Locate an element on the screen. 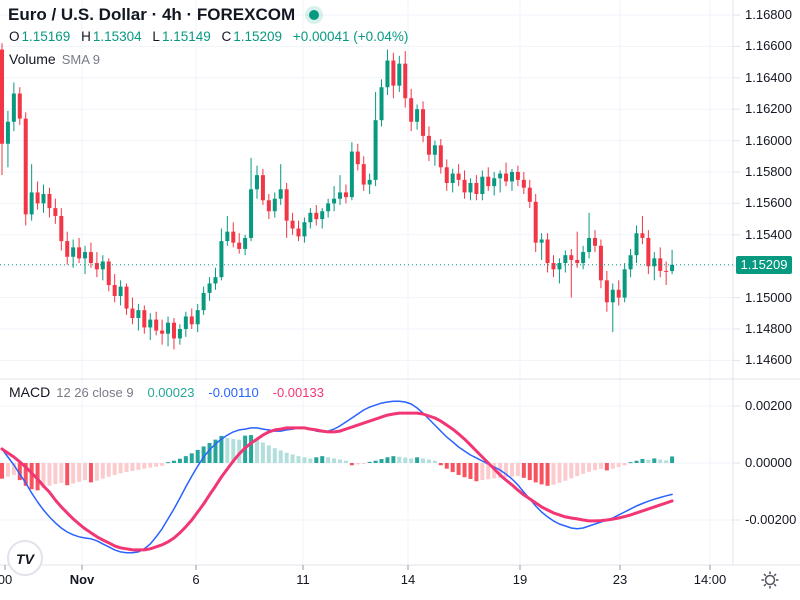 The height and width of the screenshot is (600, 800). symbol-title: Euro / U.S. Dollar · 4h · FOREXCOM is located at coordinates (152, 14).